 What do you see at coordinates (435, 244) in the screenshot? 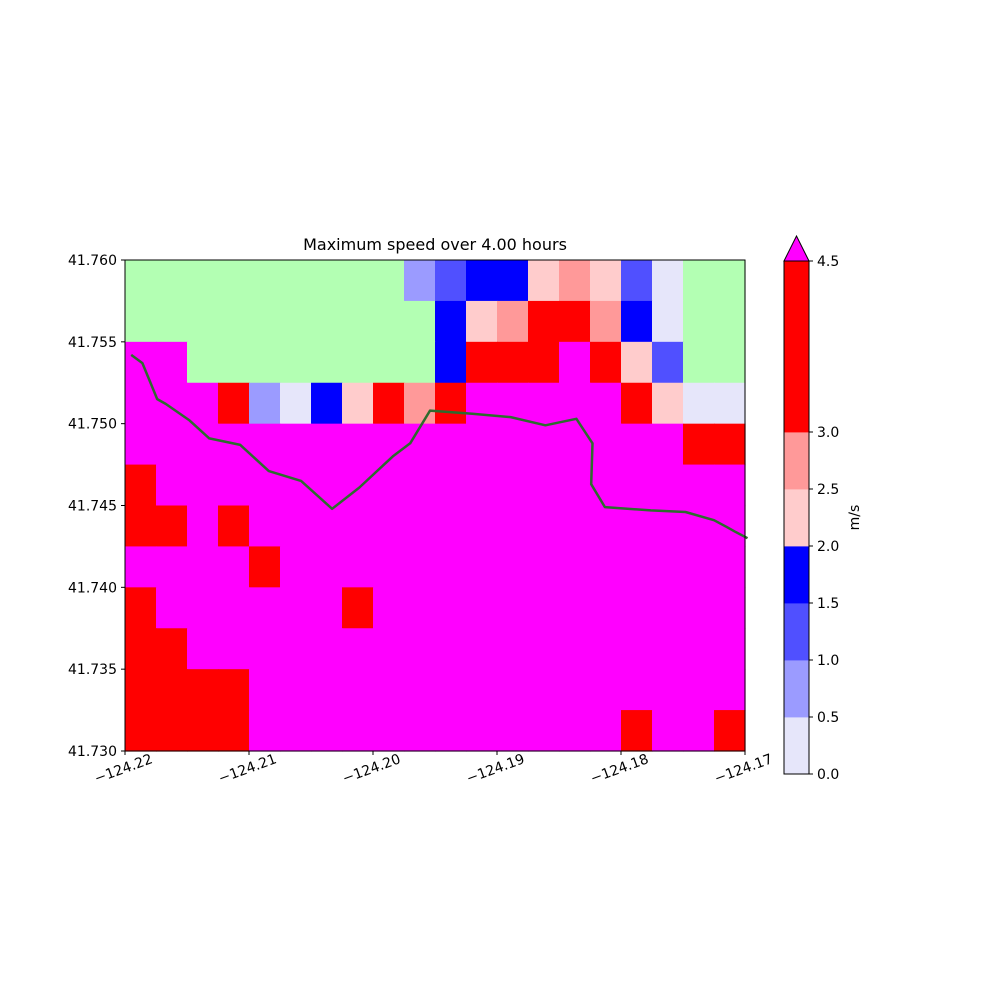
I see `chart-title: Maximum speed over 4.00 hours` at bounding box center [435, 244].